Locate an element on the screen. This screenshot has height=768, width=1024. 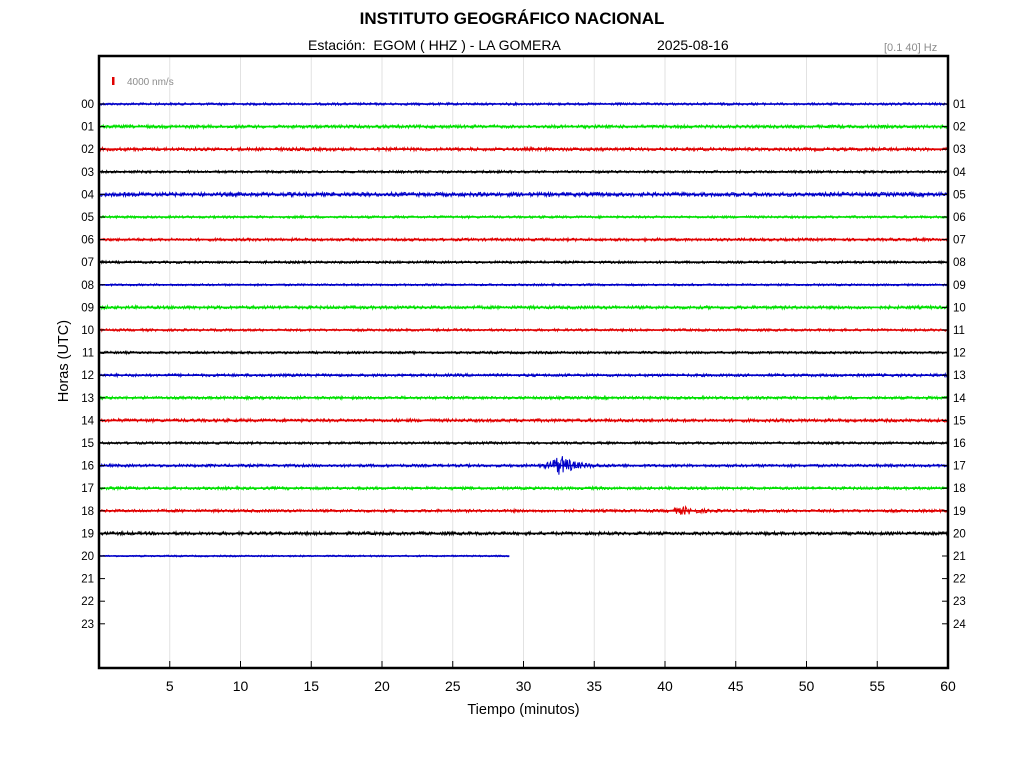
x-tick-label: 5 is located at coordinates (170, 686).